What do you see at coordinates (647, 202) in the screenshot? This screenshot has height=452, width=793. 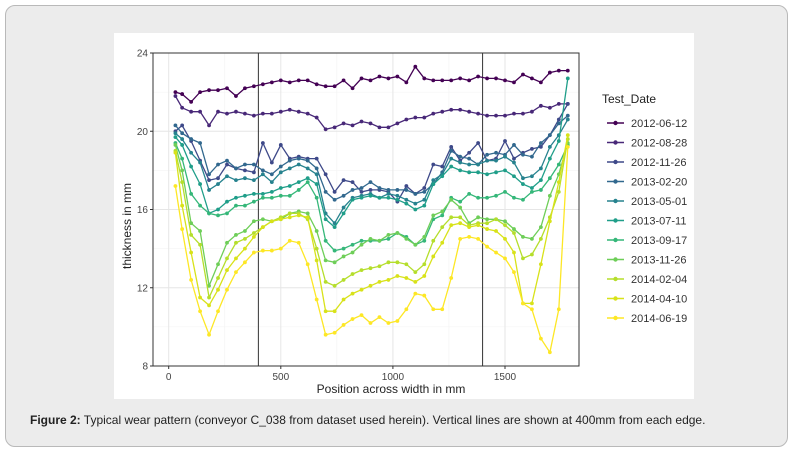 I see `legend-item: 2013-05-01` at bounding box center [647, 202].